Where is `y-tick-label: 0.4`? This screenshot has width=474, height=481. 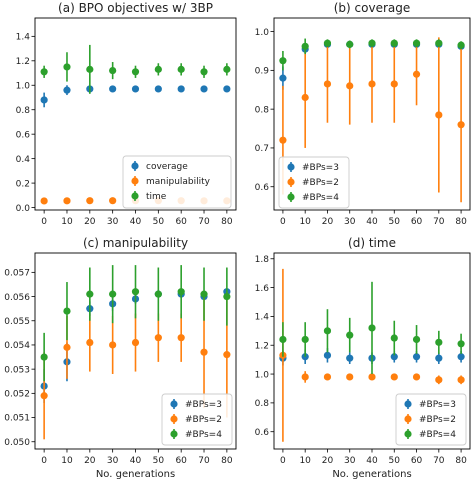
y-tick-label: 0.4 is located at coordinates (23, 160).